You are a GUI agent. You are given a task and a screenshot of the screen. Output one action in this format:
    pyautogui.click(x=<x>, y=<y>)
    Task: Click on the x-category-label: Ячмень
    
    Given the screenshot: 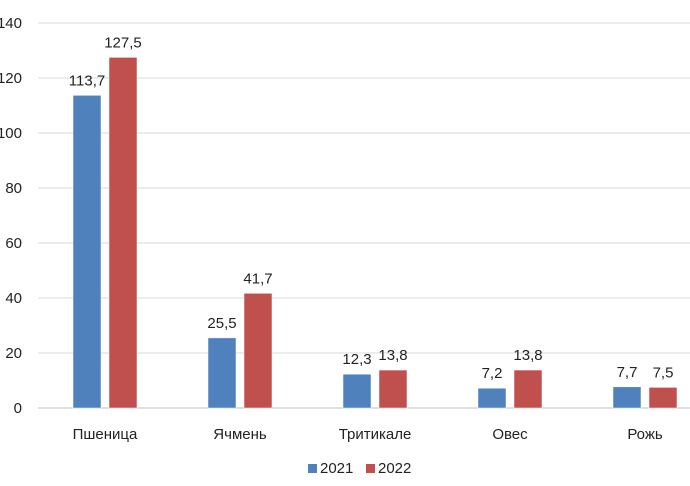 What is the action you would take?
    pyautogui.click(x=240, y=434)
    